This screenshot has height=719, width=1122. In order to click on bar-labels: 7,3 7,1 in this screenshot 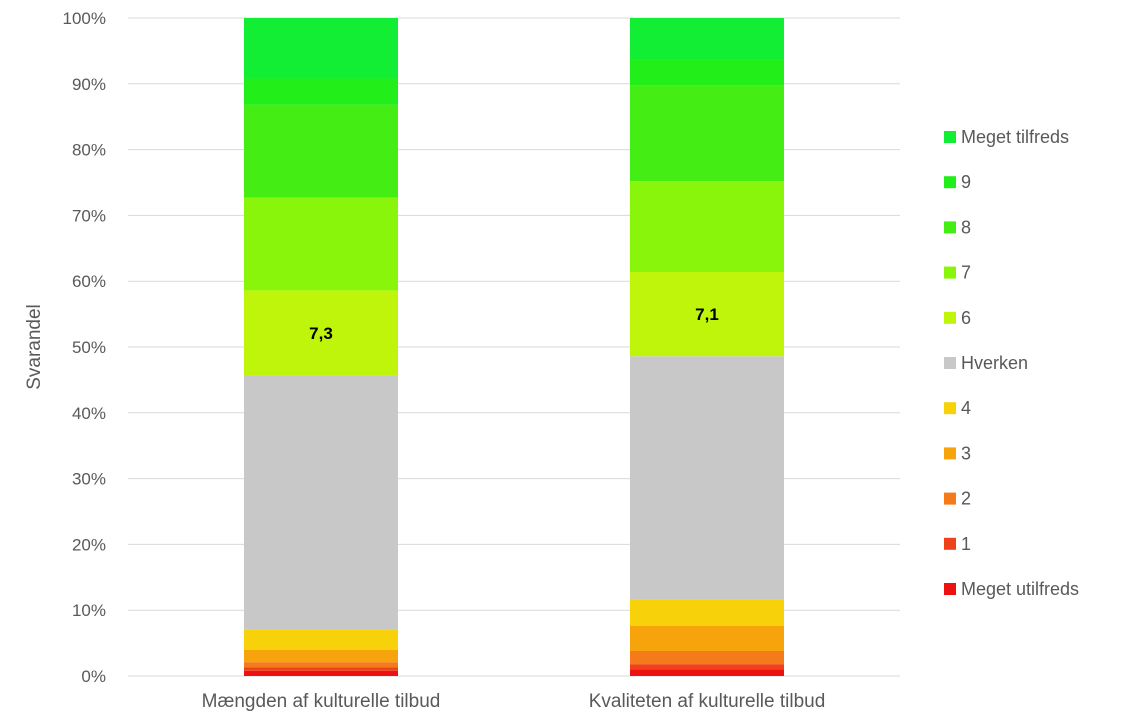, I will do `click(514, 324)`.